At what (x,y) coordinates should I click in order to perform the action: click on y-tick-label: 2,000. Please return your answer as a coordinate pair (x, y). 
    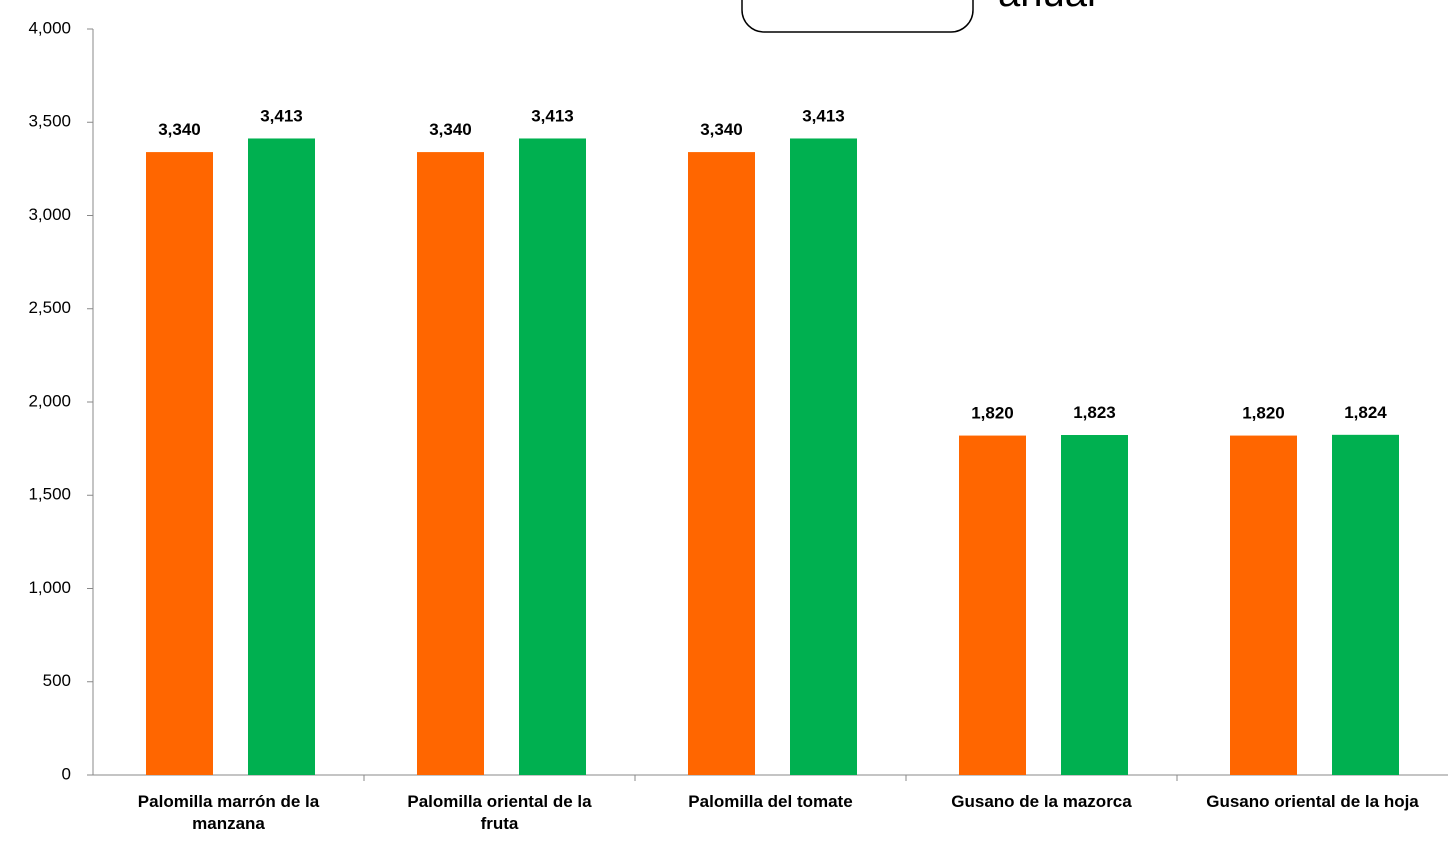
    Looking at the image, I should click on (49, 400).